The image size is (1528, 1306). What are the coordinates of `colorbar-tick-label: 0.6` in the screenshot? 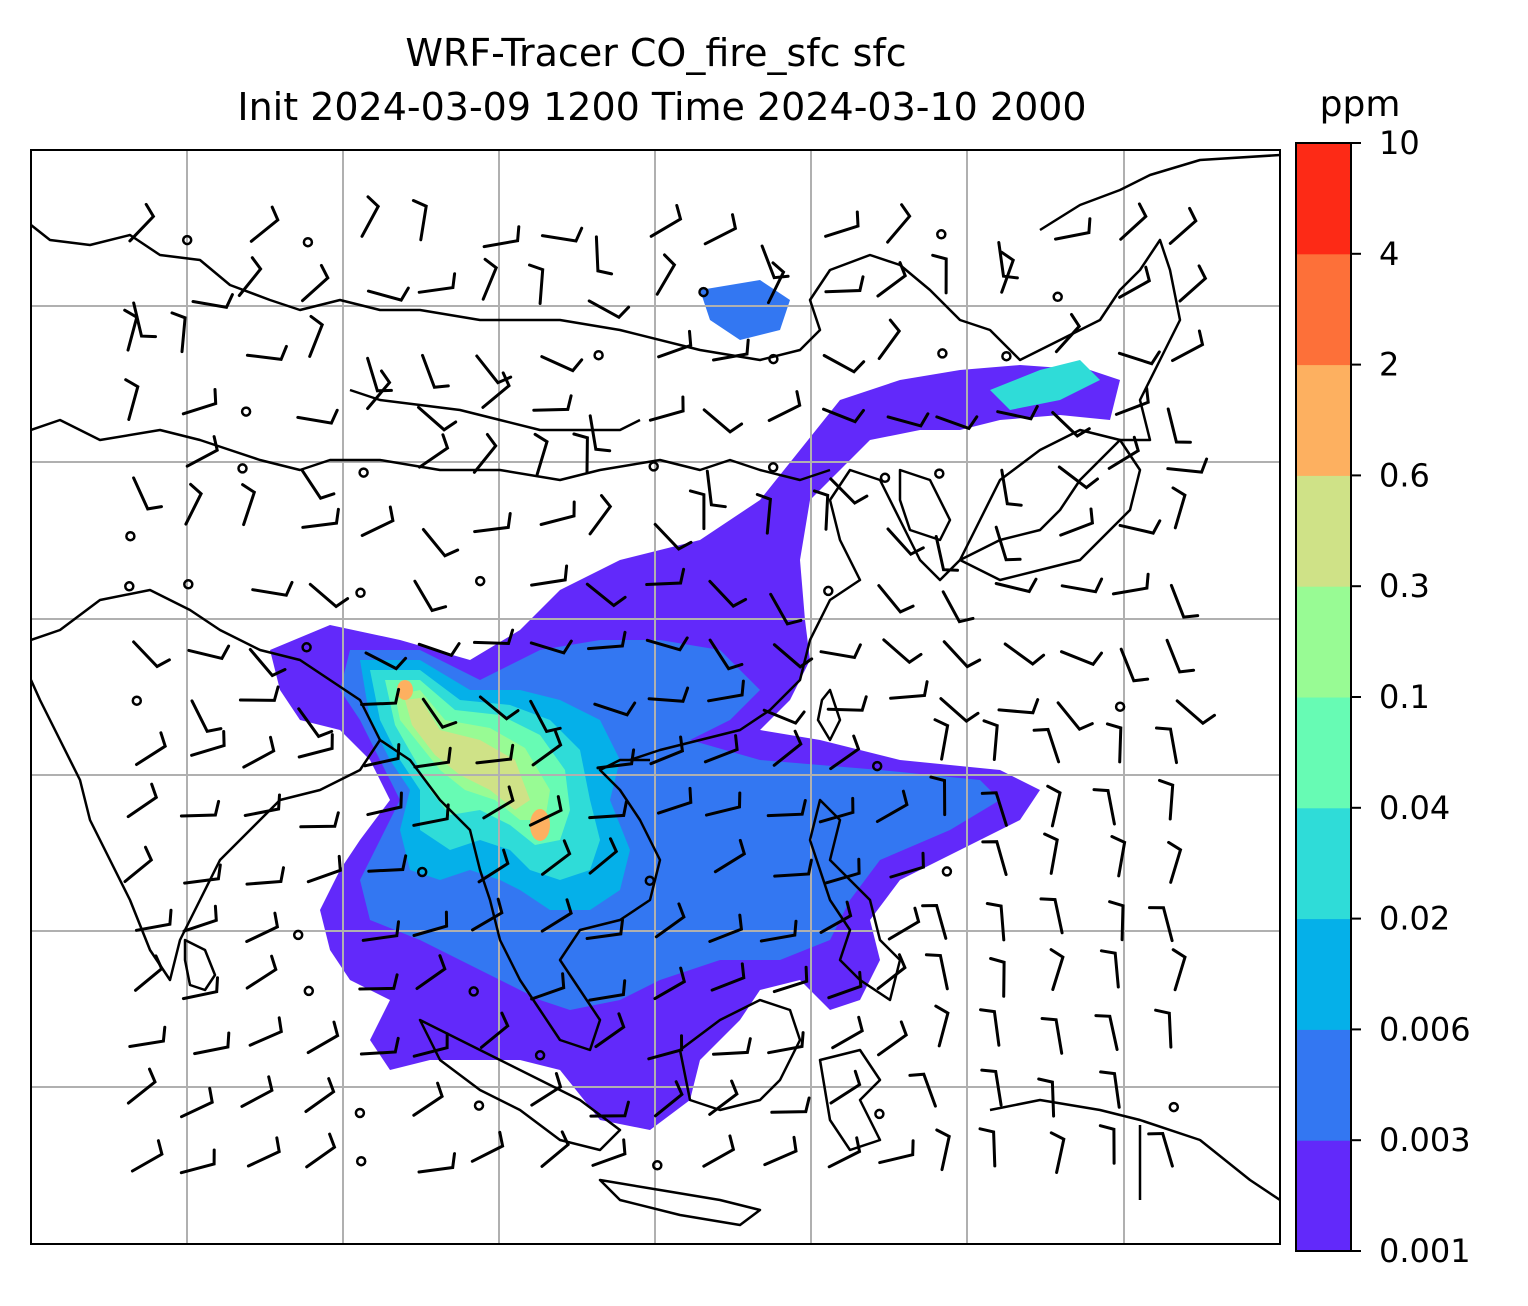 It's located at (1404, 475).